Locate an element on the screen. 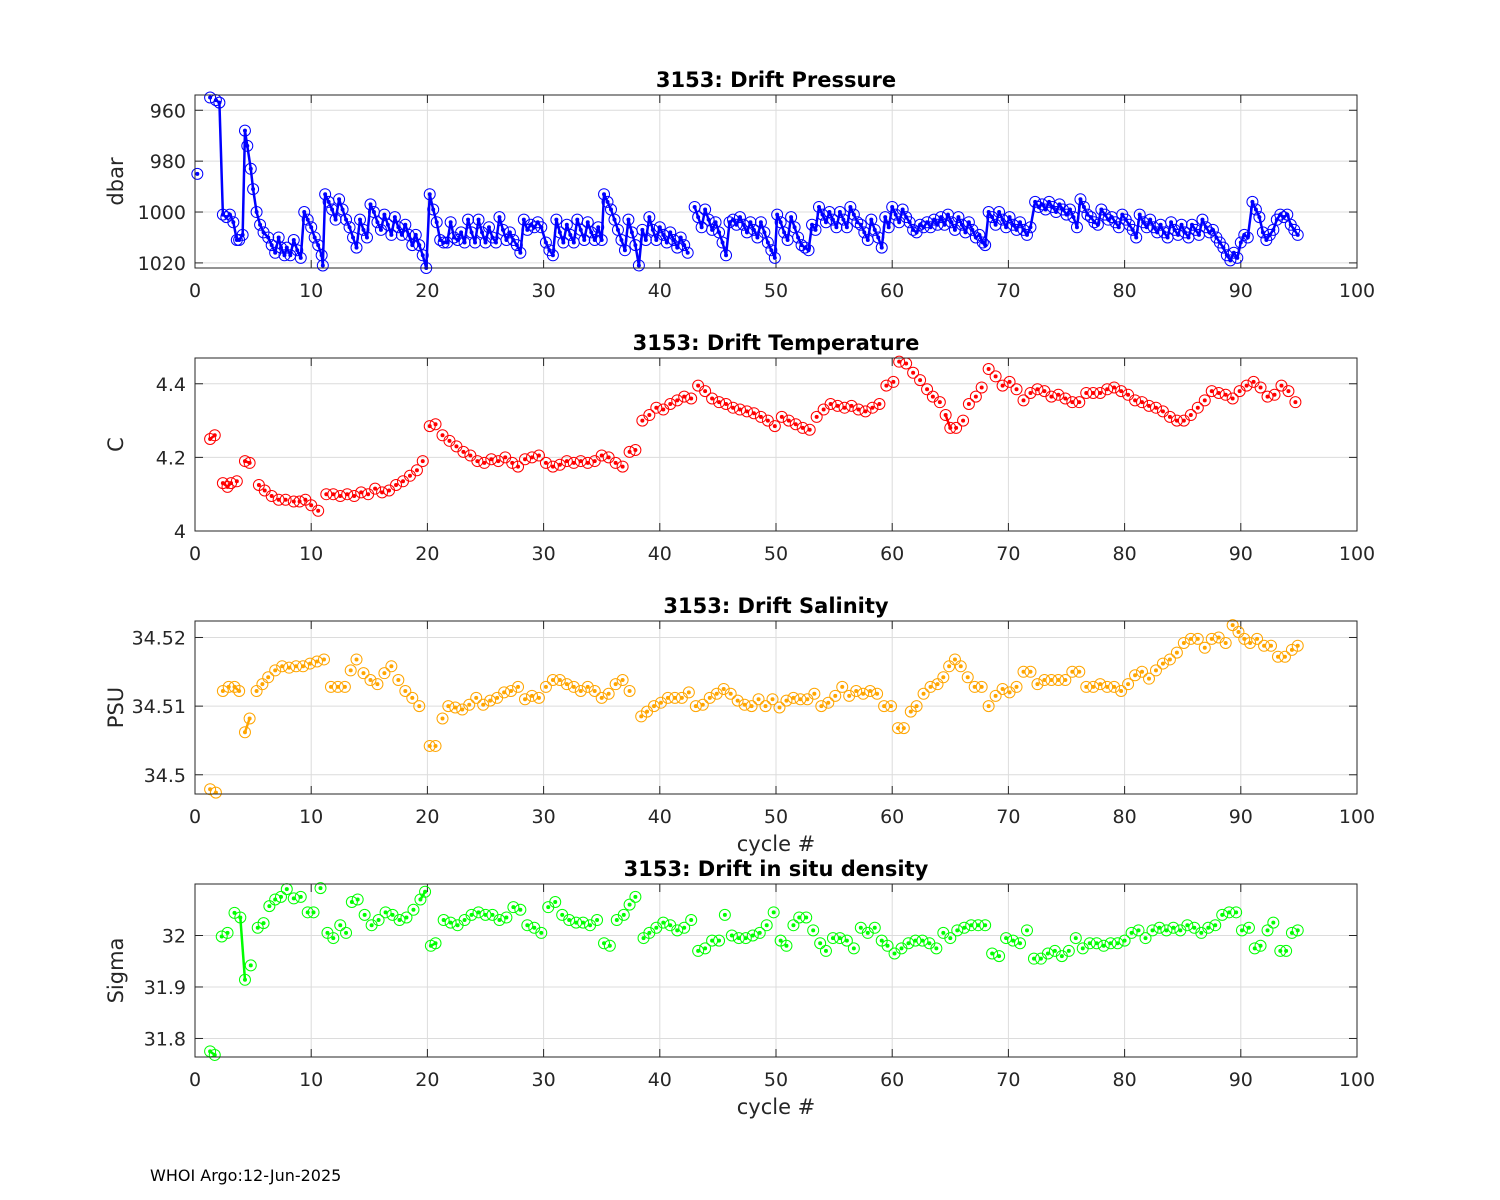 This screenshot has width=1500, height=1200. x-tick-label: 30 is located at coordinates (544, 554).